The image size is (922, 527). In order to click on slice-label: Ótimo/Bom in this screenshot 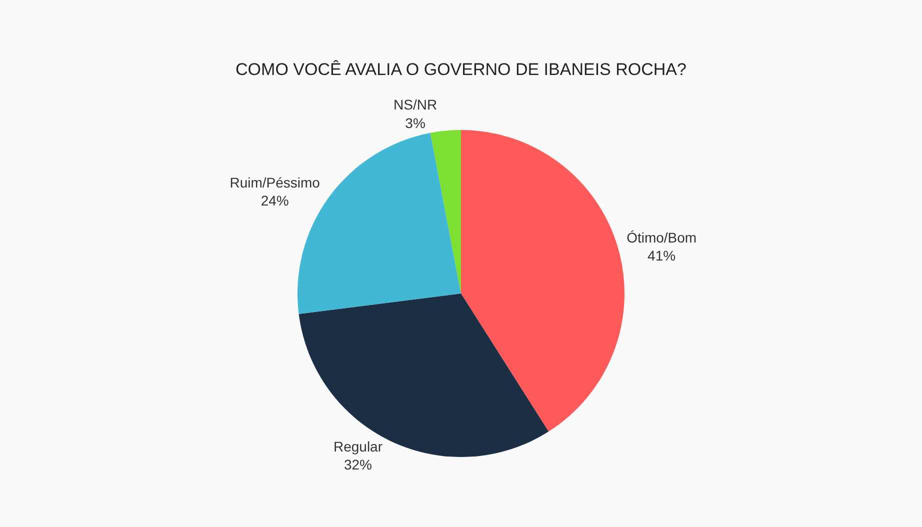, I will do `click(661, 237)`.